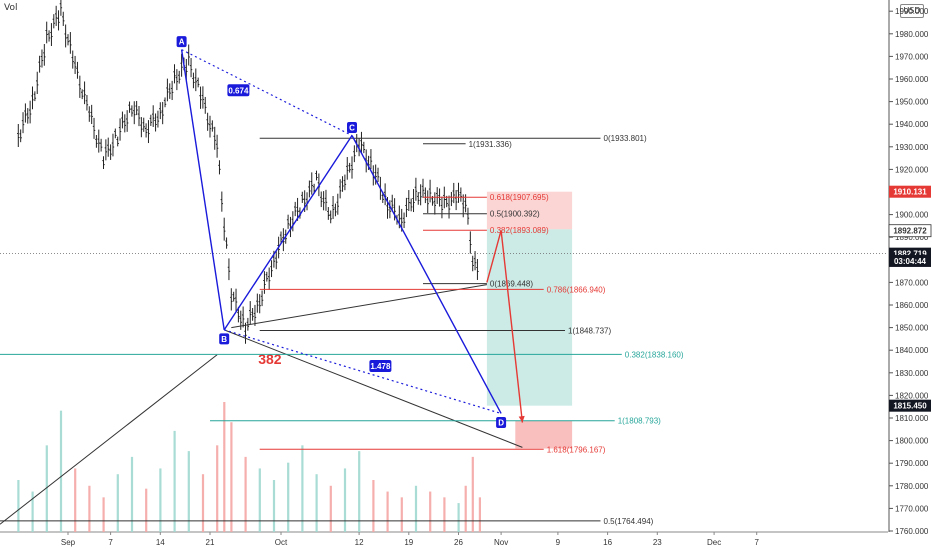 The image size is (932, 550). I want to click on price-tick-label: 1800.000, so click(912, 441).